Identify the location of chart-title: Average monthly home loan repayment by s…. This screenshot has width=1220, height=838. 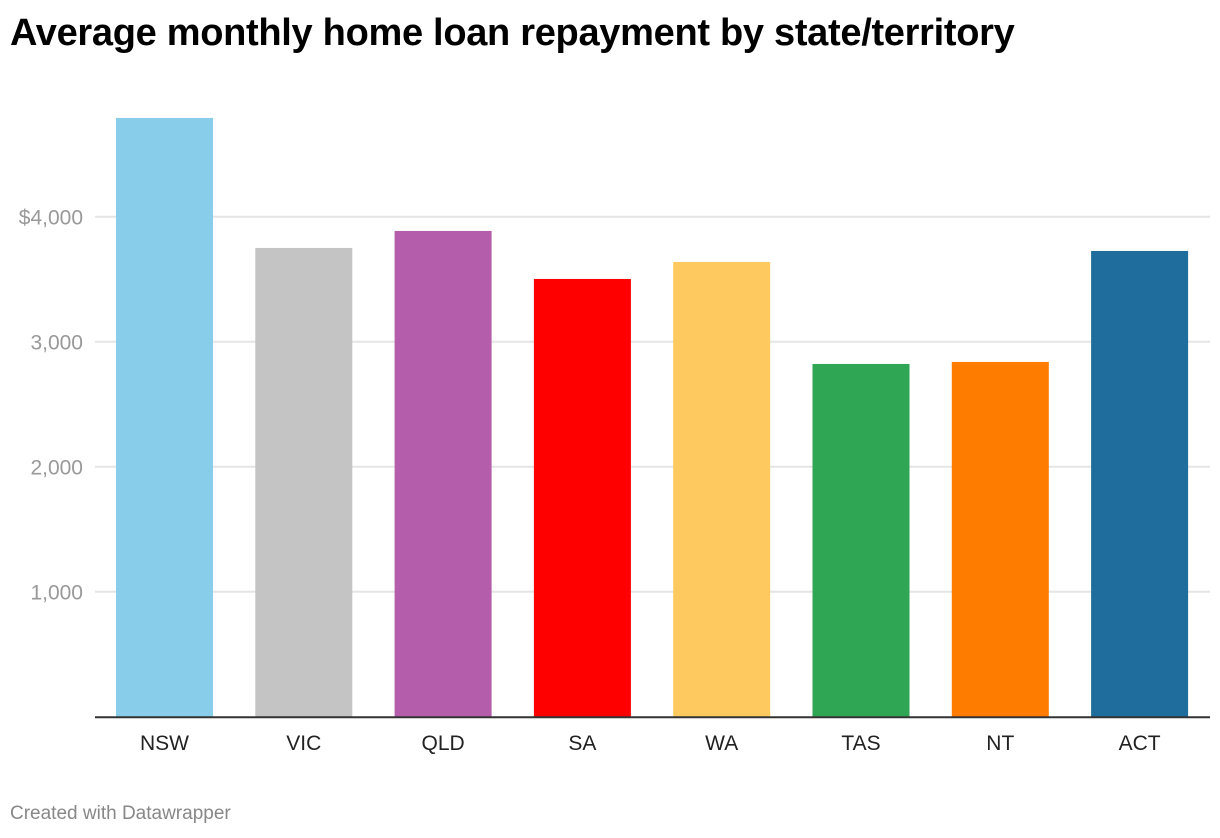
(512, 33).